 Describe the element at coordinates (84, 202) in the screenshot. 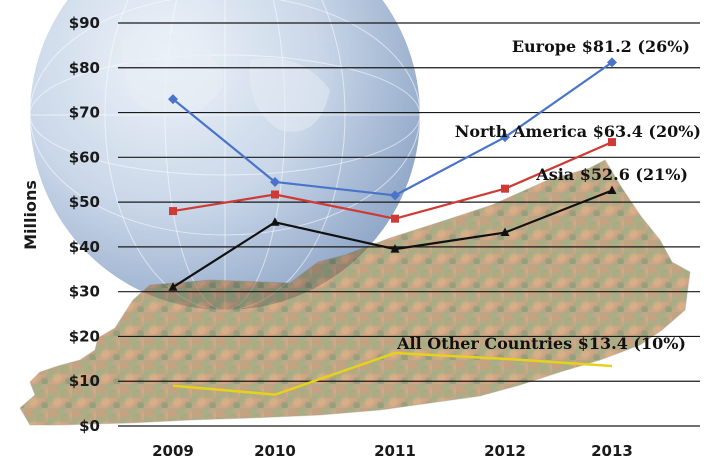

I see `y-tick-label: $50` at that location.